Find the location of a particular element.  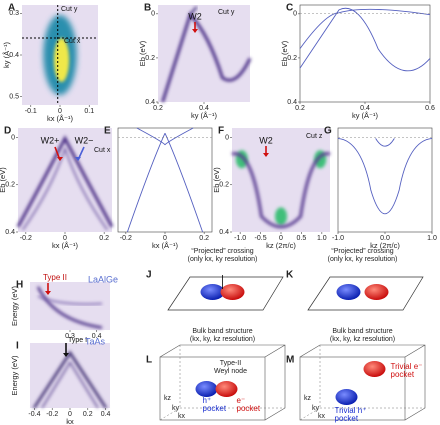

axis-label: kx is located at coordinates (322, 416).